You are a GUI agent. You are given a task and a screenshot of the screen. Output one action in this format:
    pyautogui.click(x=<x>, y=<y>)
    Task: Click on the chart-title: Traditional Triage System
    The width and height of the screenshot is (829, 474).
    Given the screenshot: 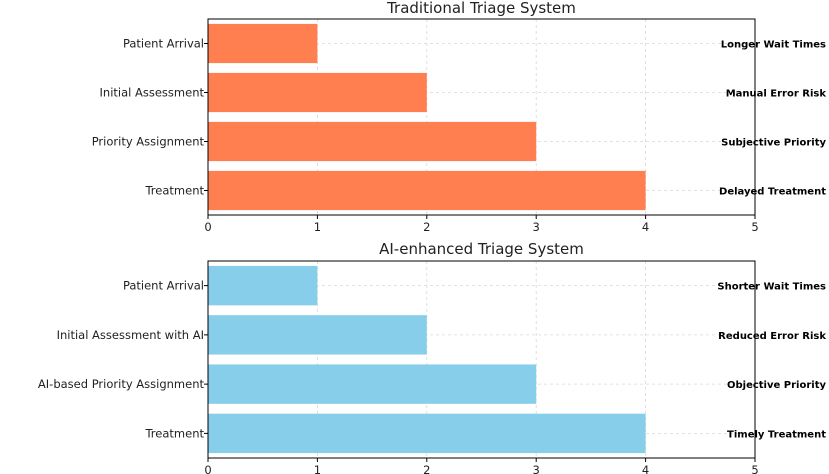 What is the action you would take?
    pyautogui.click(x=481, y=8)
    